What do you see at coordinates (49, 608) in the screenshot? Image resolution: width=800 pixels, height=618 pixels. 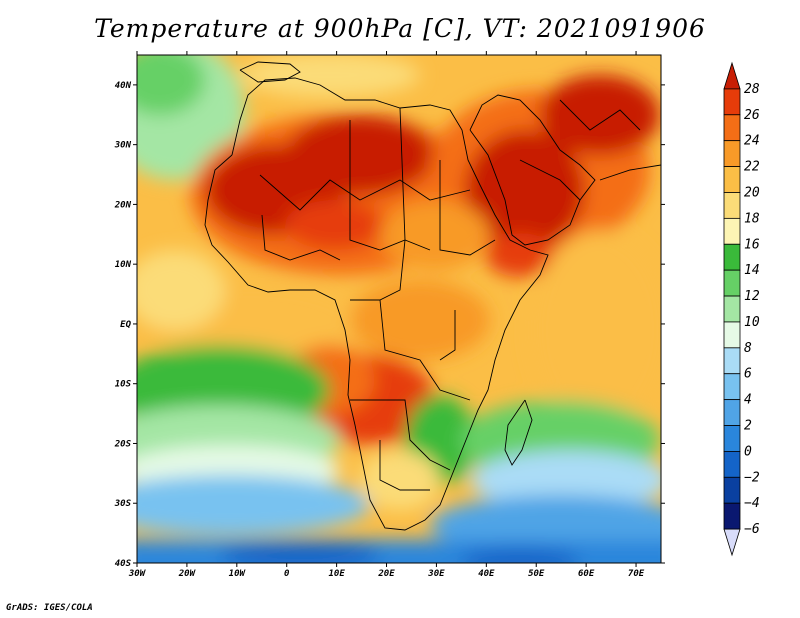 I see `grads-credit: GrADS: IGES/COLA` at bounding box center [49, 608].